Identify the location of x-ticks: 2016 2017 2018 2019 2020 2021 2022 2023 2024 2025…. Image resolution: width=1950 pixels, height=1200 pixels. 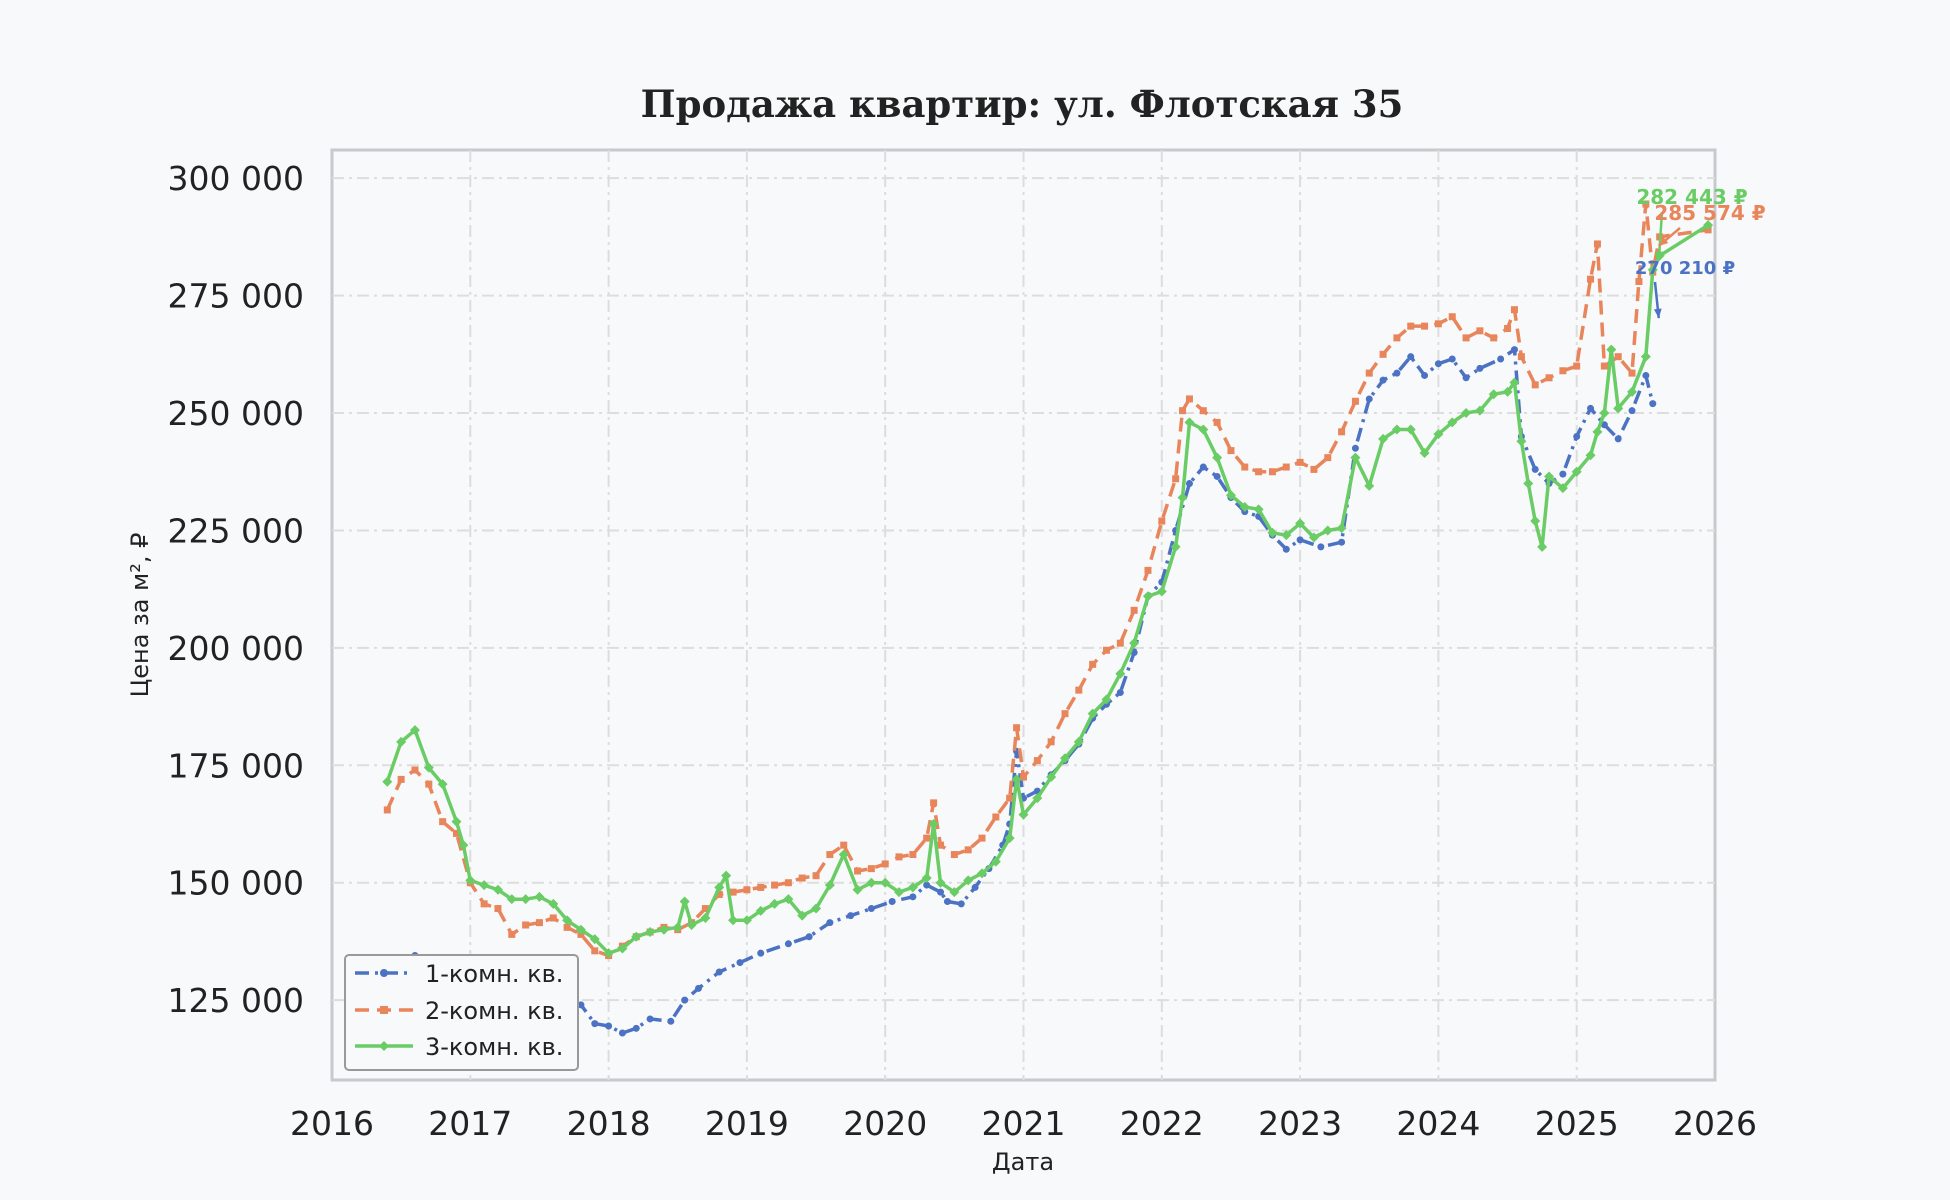
(1023, 1123).